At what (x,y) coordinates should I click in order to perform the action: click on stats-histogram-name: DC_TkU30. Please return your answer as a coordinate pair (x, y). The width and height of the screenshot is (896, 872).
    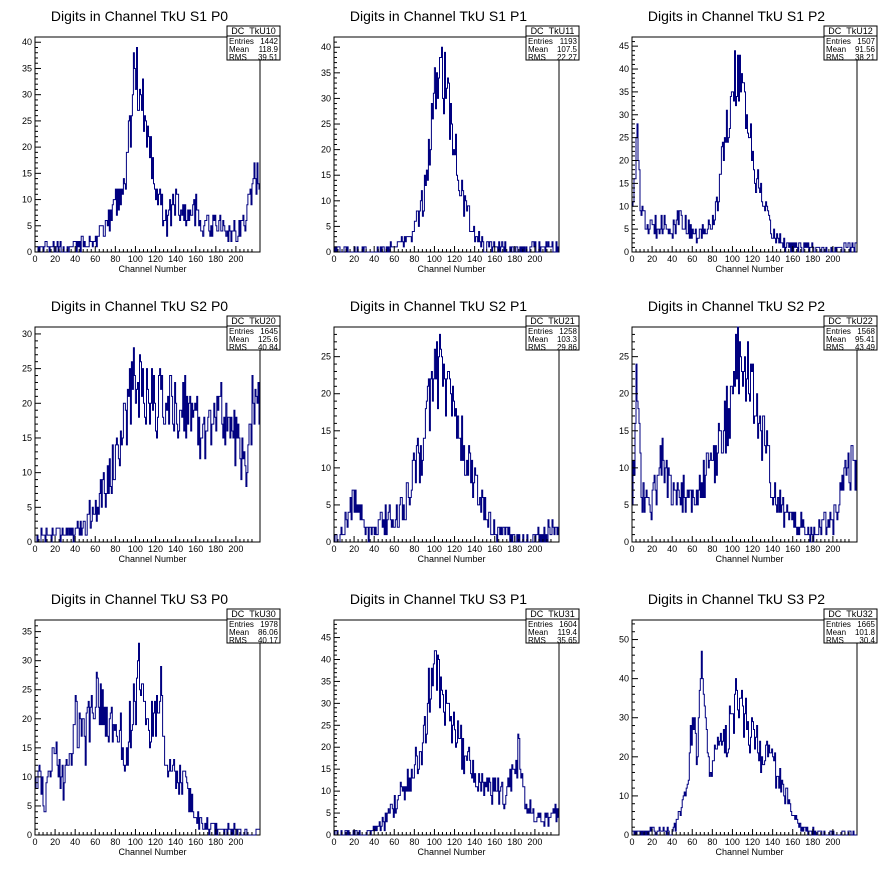
    Looking at the image, I should click on (253, 614).